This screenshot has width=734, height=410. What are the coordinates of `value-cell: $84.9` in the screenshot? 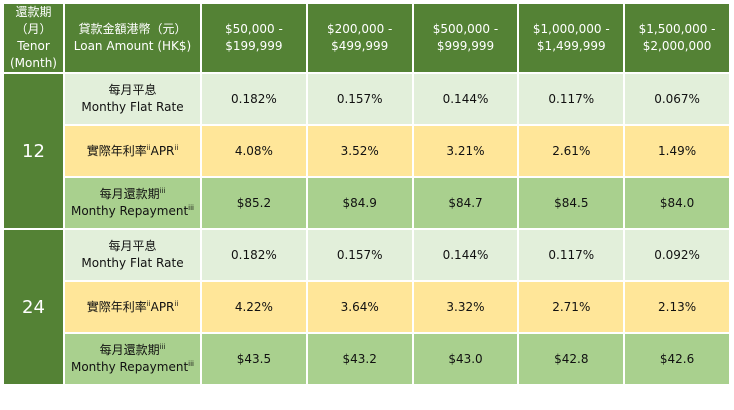 It's located at (359, 203).